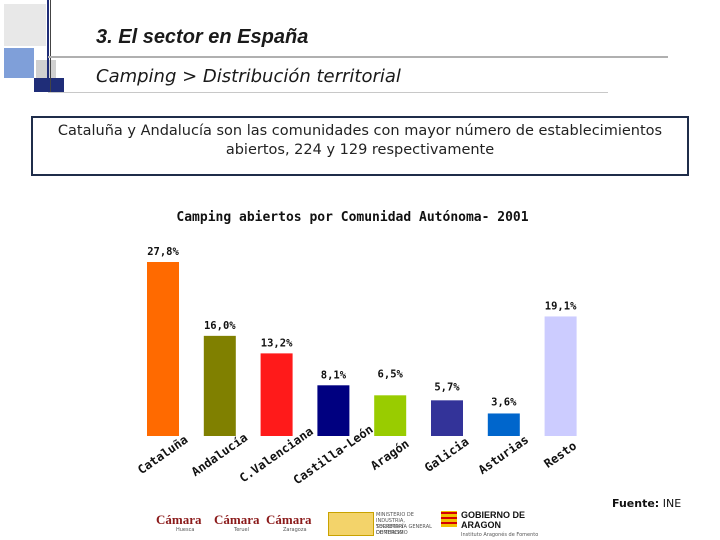  Describe the element at coordinates (179, 519) in the screenshot. I see `logo-camara-huesca: Cámara` at that location.